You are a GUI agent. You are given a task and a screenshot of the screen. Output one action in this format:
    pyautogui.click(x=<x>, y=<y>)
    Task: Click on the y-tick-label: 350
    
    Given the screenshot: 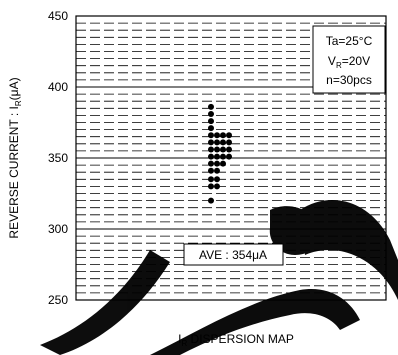 What is the action you would take?
    pyautogui.click(x=58, y=158)
    